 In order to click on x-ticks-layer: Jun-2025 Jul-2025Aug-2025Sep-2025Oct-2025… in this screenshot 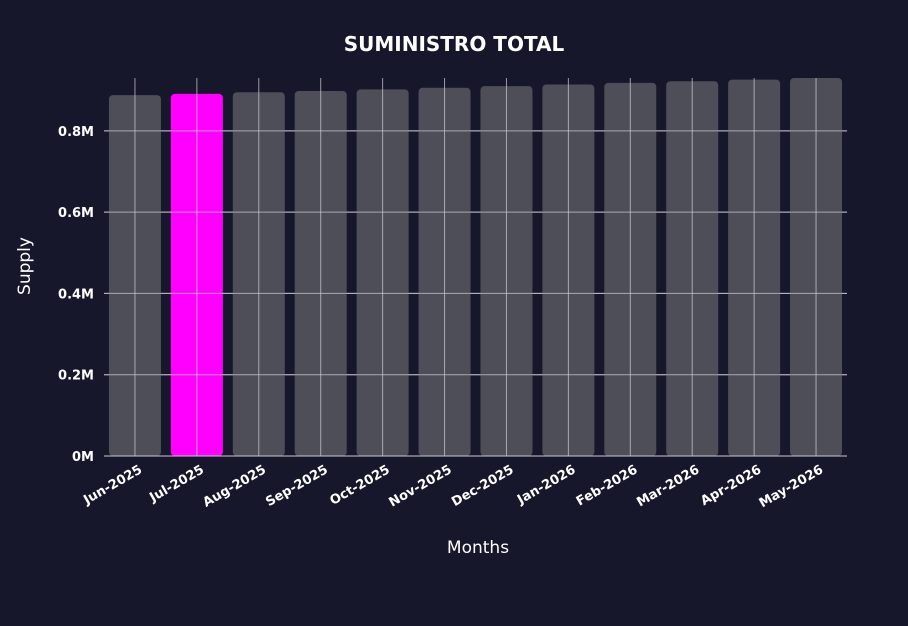, I will do `click(453, 486)`.